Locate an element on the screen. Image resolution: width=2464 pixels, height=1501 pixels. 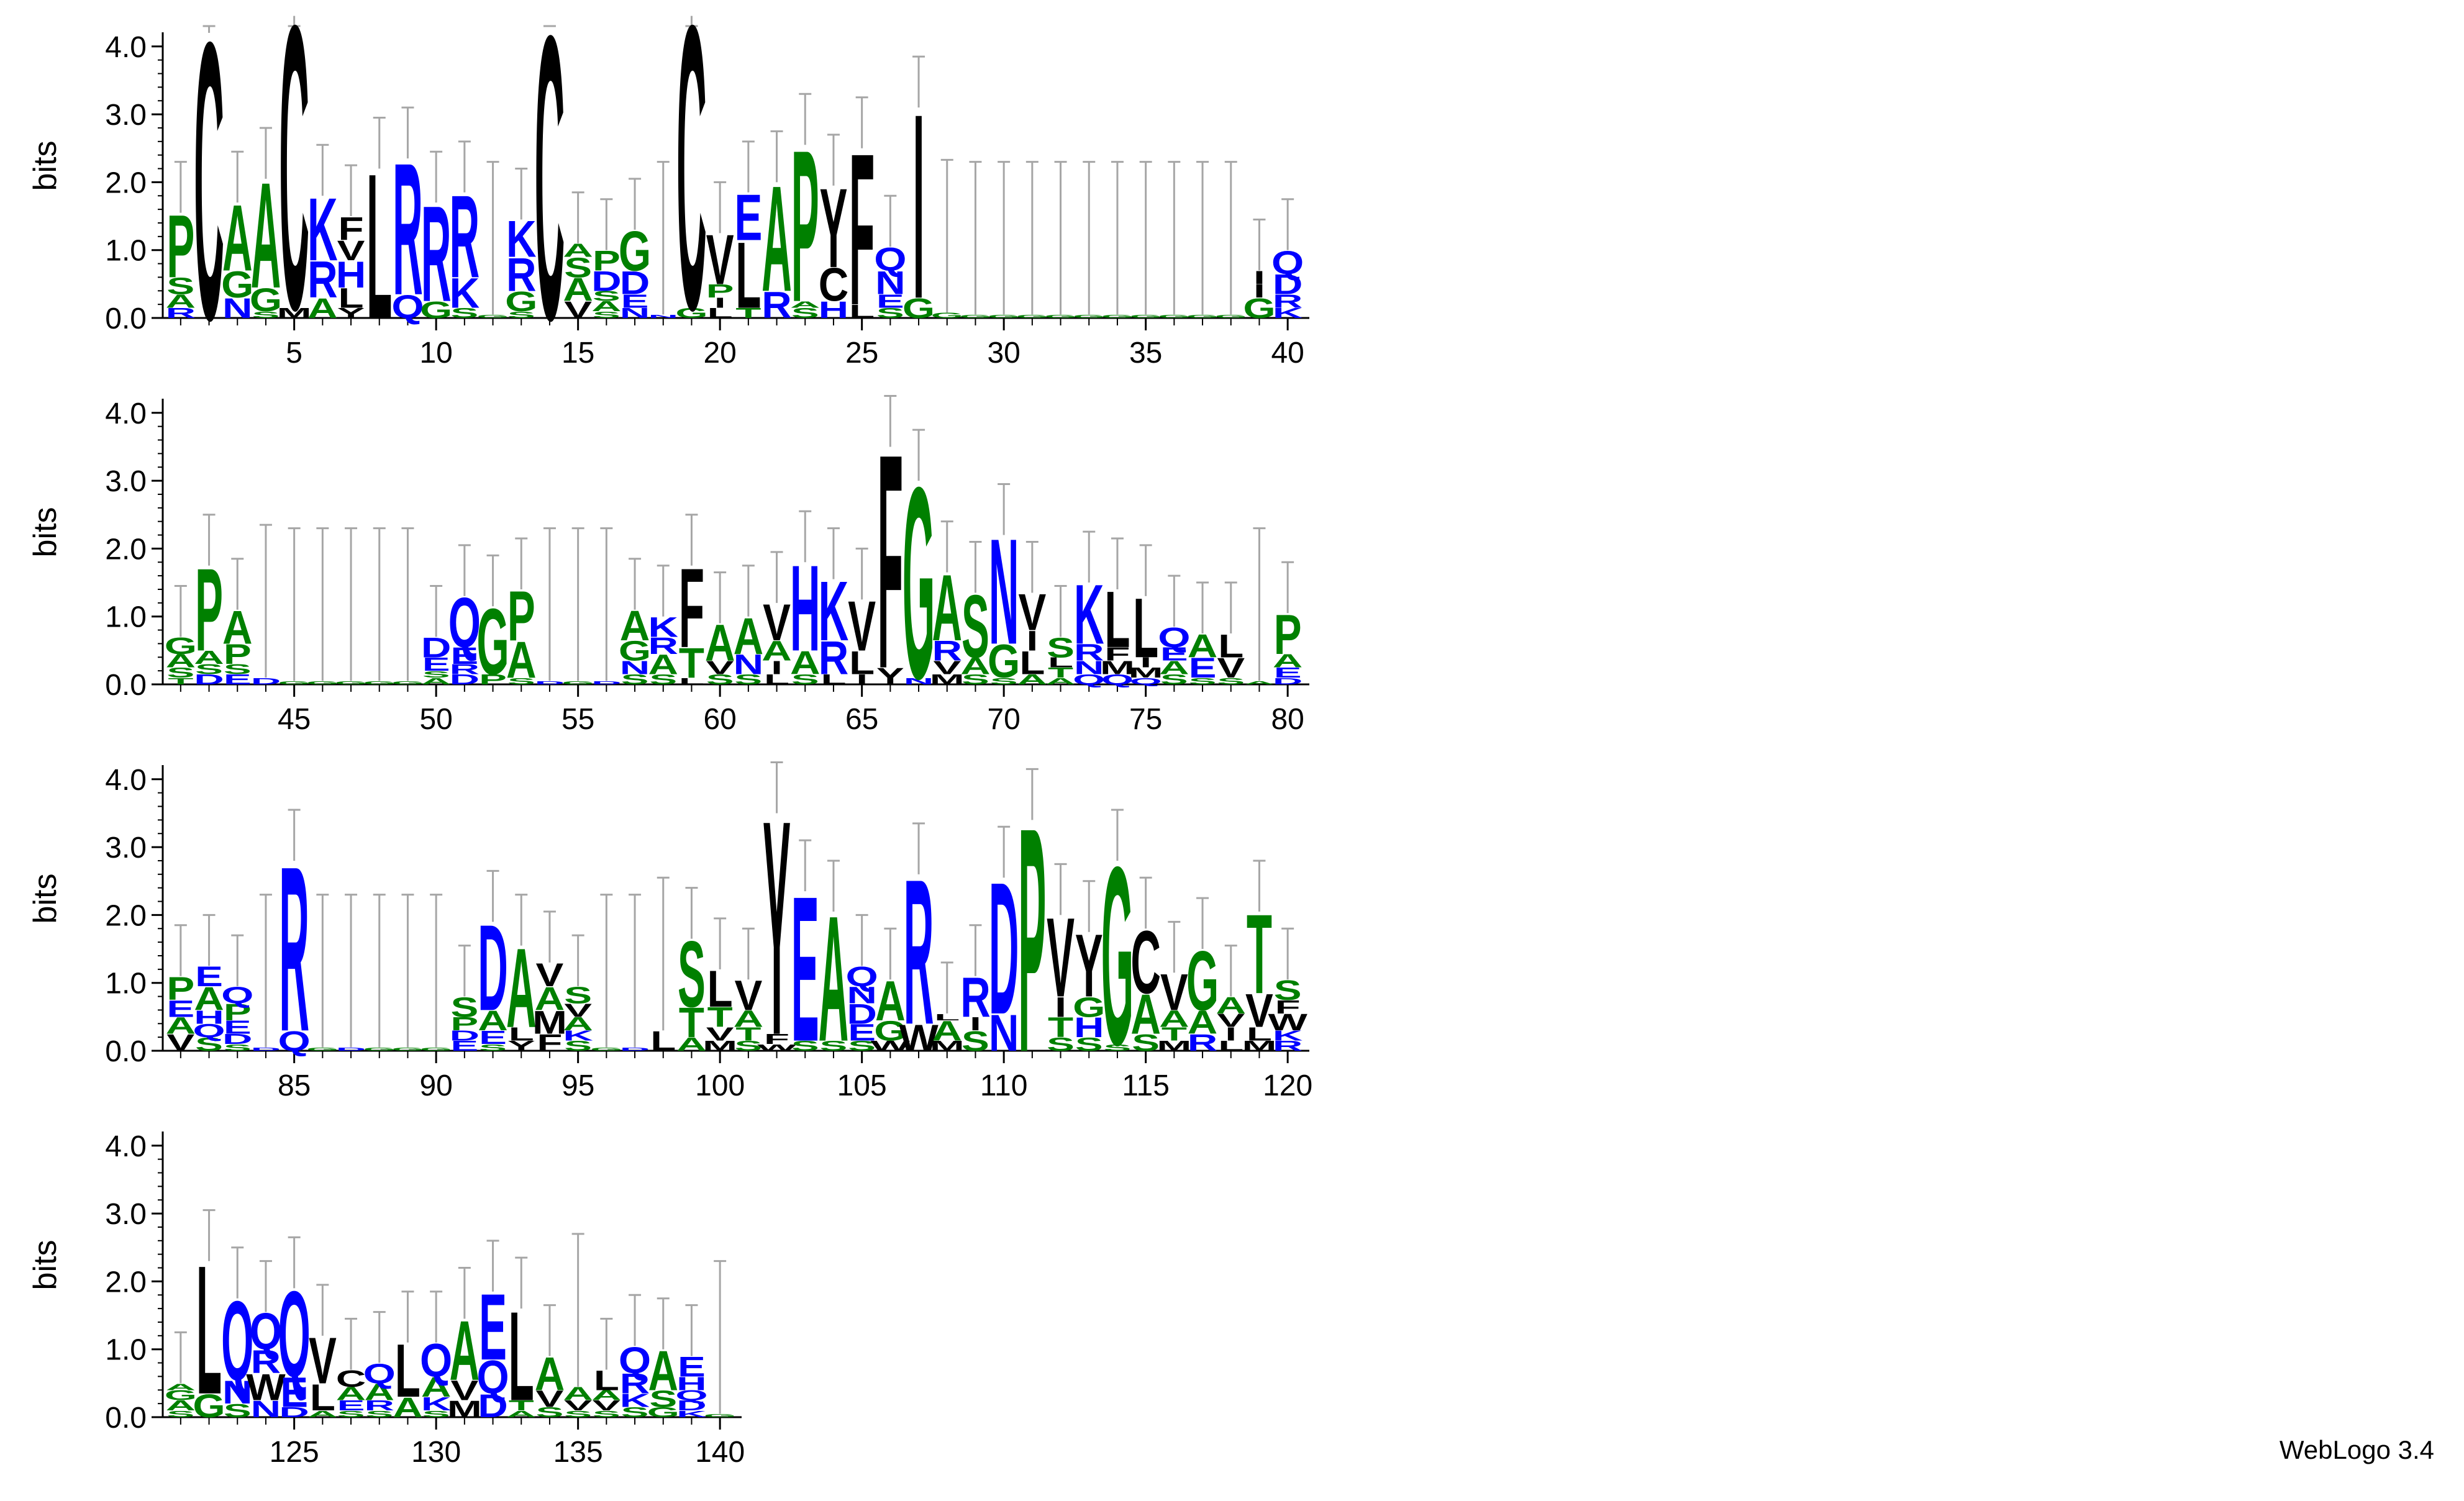
y-tick-label: 4.0 is located at coordinates (126, 47).